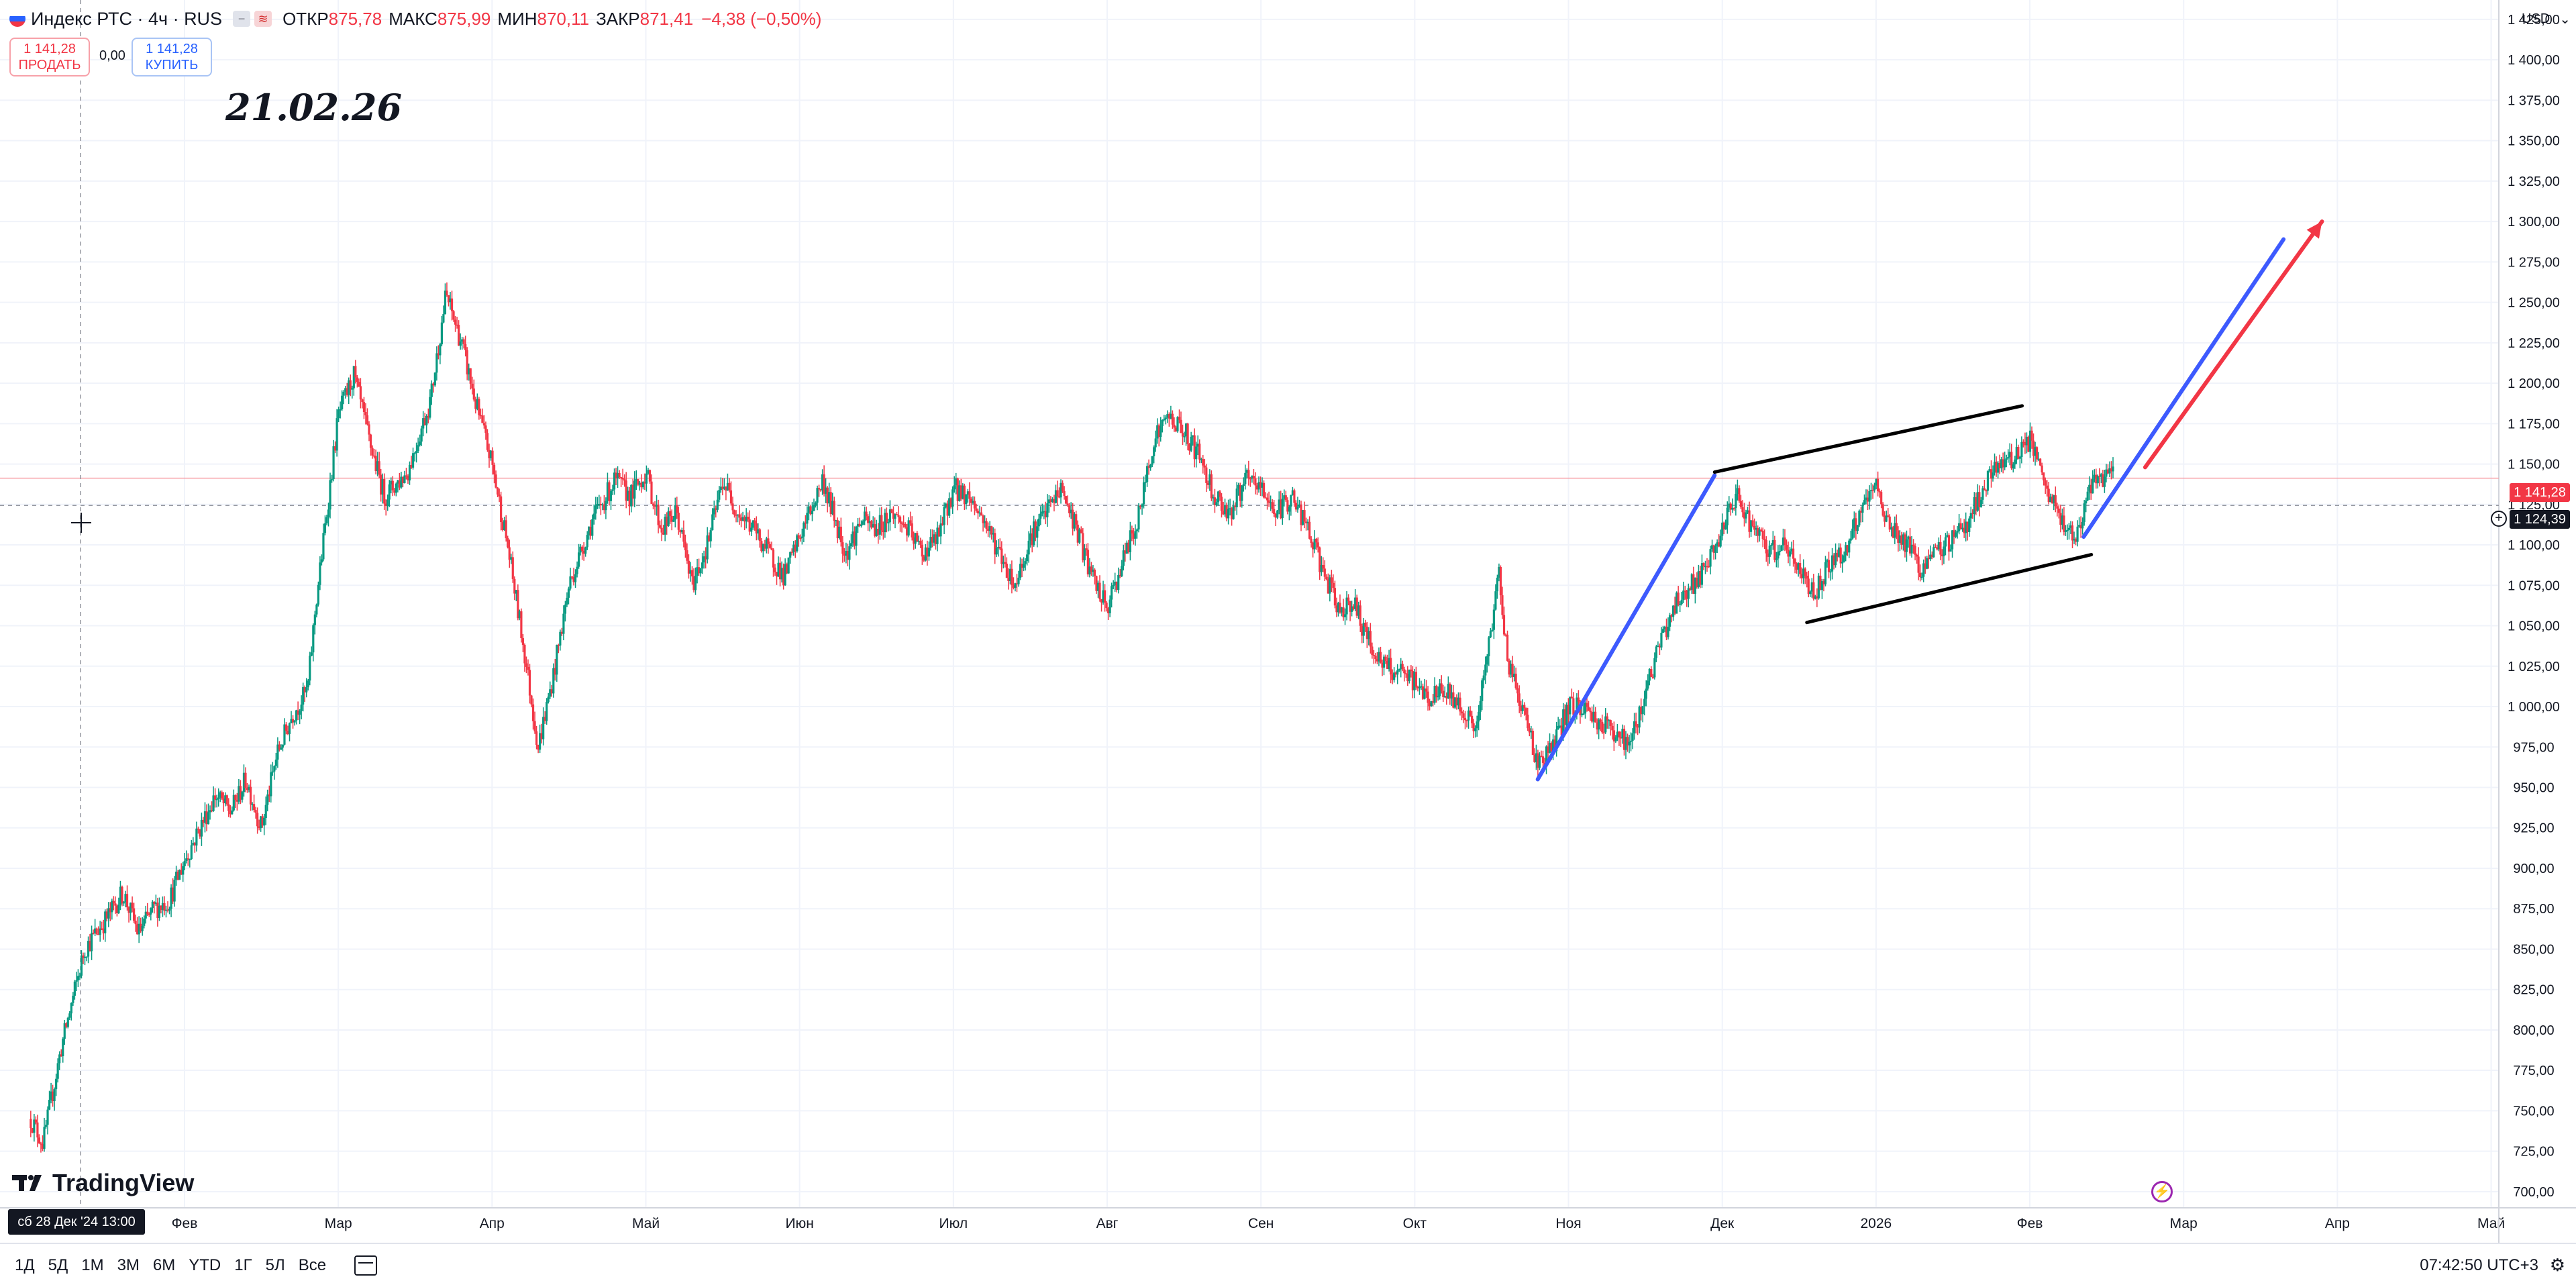 This screenshot has width=2576, height=1287. What do you see at coordinates (164, 1265) in the screenshot?
I see `range-button-4: 6М` at bounding box center [164, 1265].